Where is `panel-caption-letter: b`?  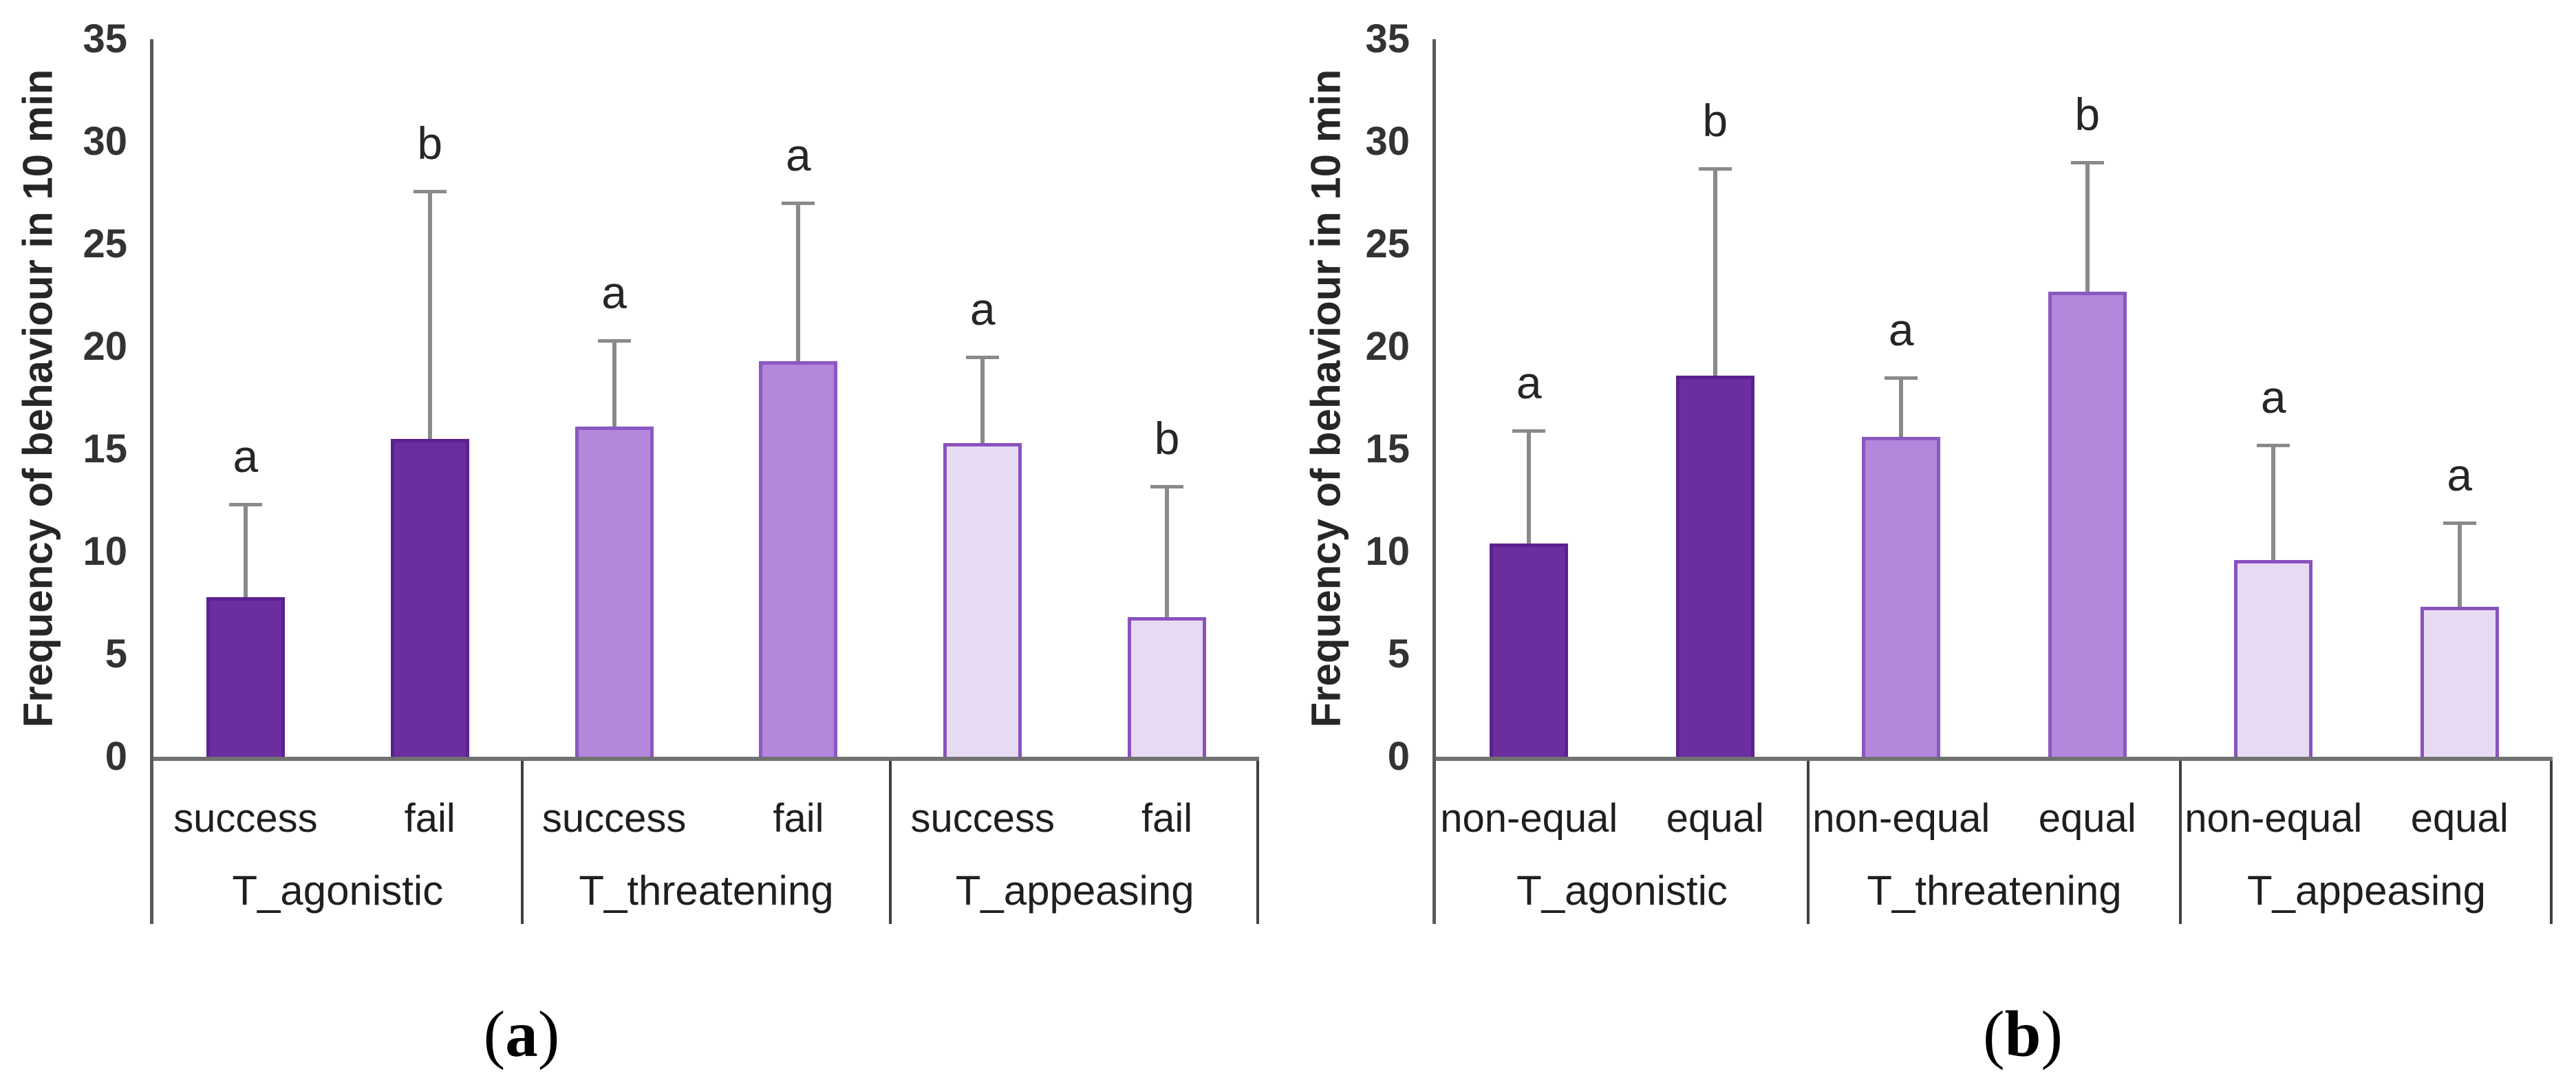 panel-caption-letter: b is located at coordinates (2022, 1034).